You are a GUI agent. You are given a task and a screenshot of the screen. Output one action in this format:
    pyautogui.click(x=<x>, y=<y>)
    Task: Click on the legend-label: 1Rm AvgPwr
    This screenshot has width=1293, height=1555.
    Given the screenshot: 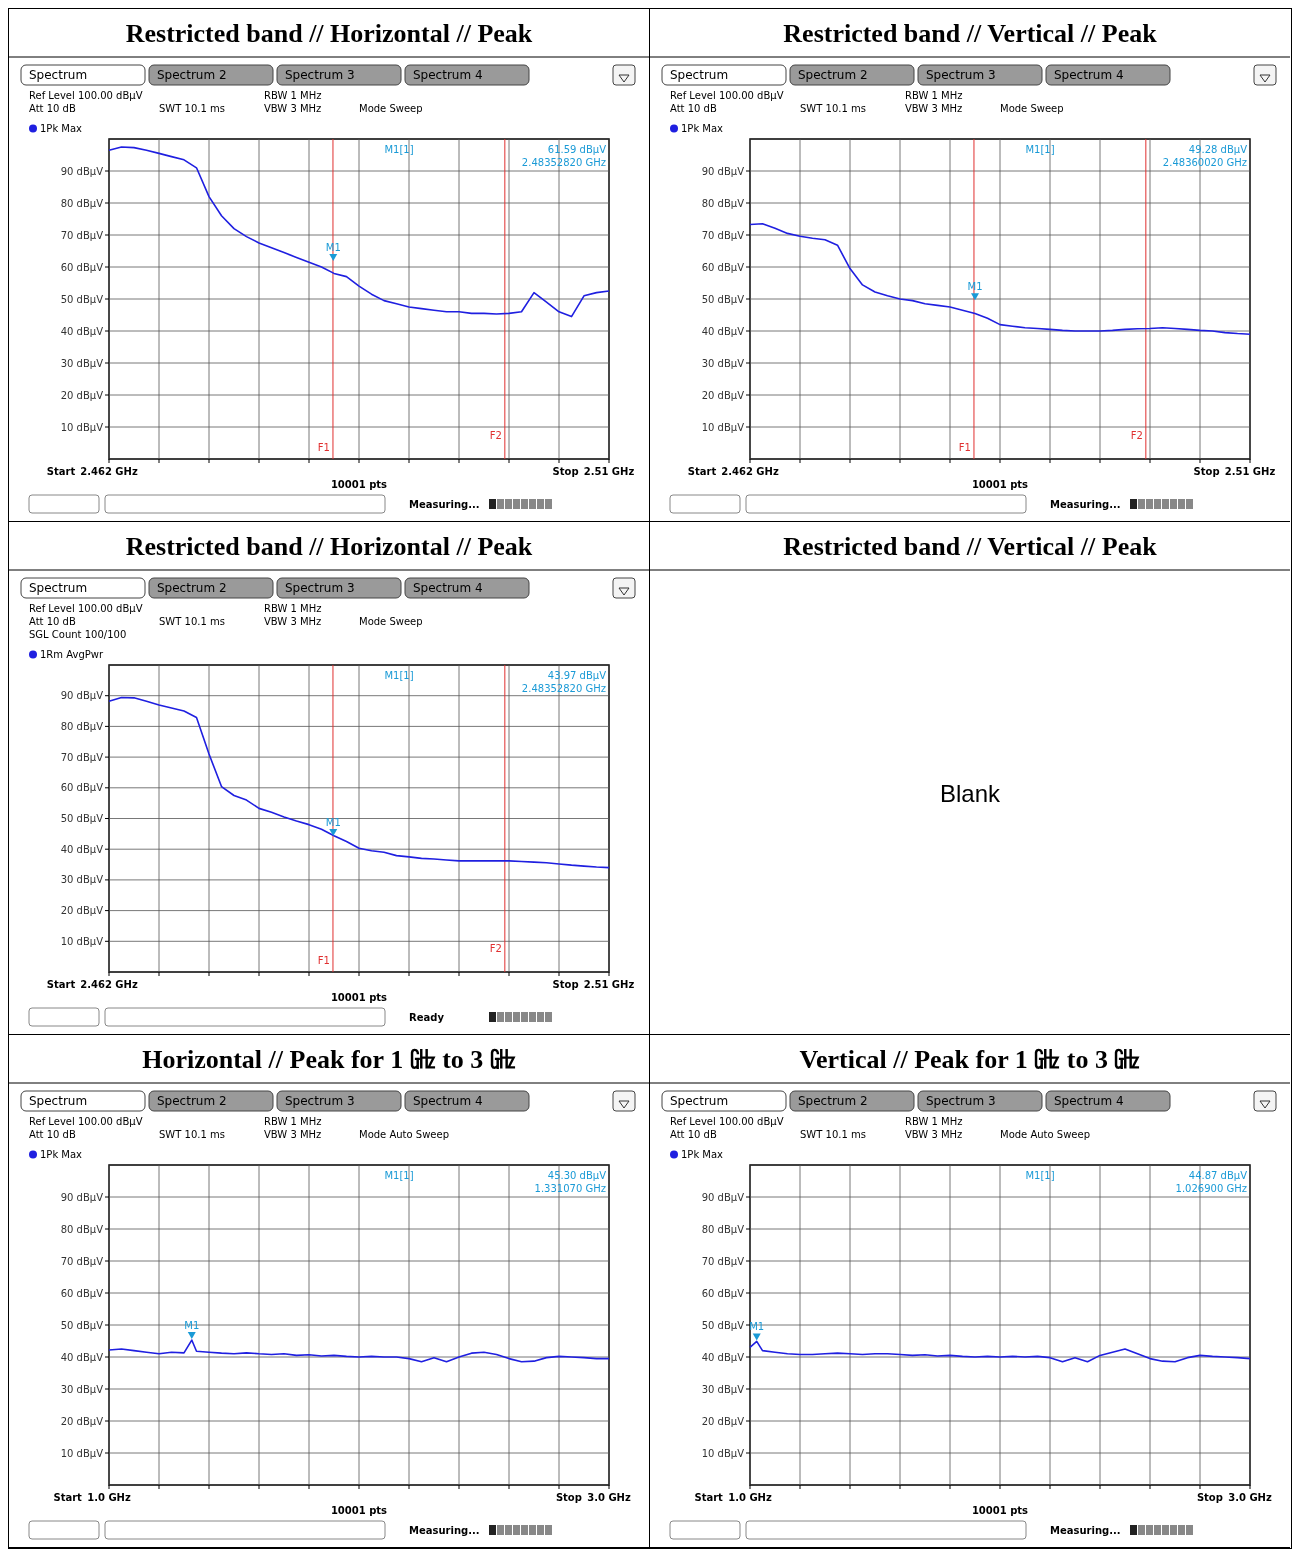 What is the action you would take?
    pyautogui.click(x=72, y=654)
    